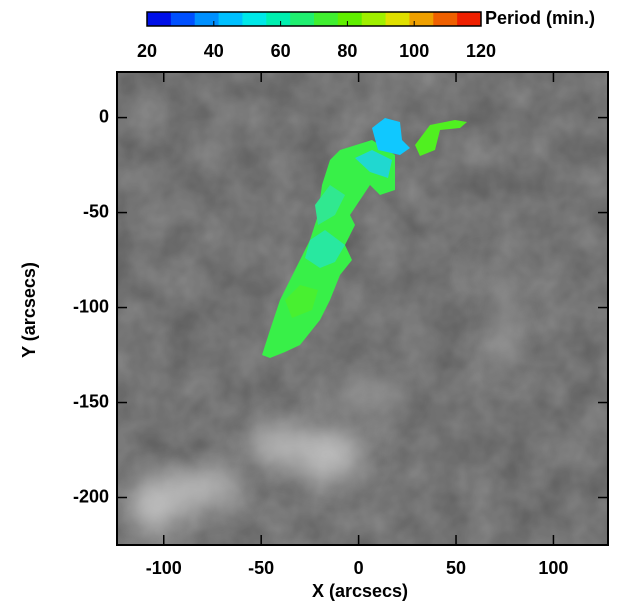  Describe the element at coordinates (91, 306) in the screenshot. I see `y-tick-label: -100` at that location.